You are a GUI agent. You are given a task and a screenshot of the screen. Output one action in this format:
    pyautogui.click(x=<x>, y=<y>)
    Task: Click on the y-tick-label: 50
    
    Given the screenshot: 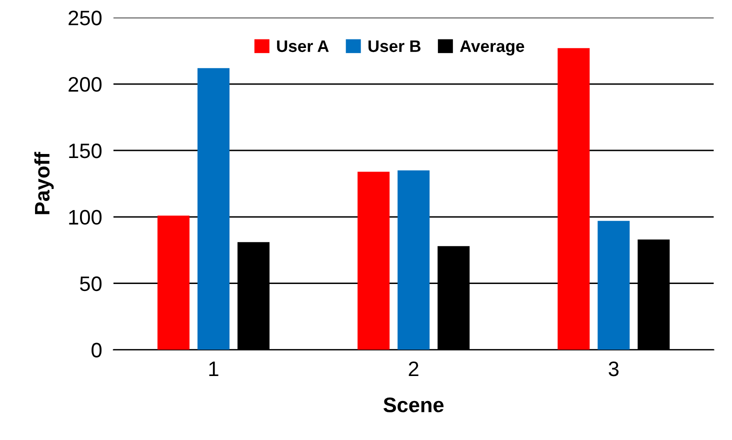 What is the action you would take?
    pyautogui.click(x=91, y=284)
    